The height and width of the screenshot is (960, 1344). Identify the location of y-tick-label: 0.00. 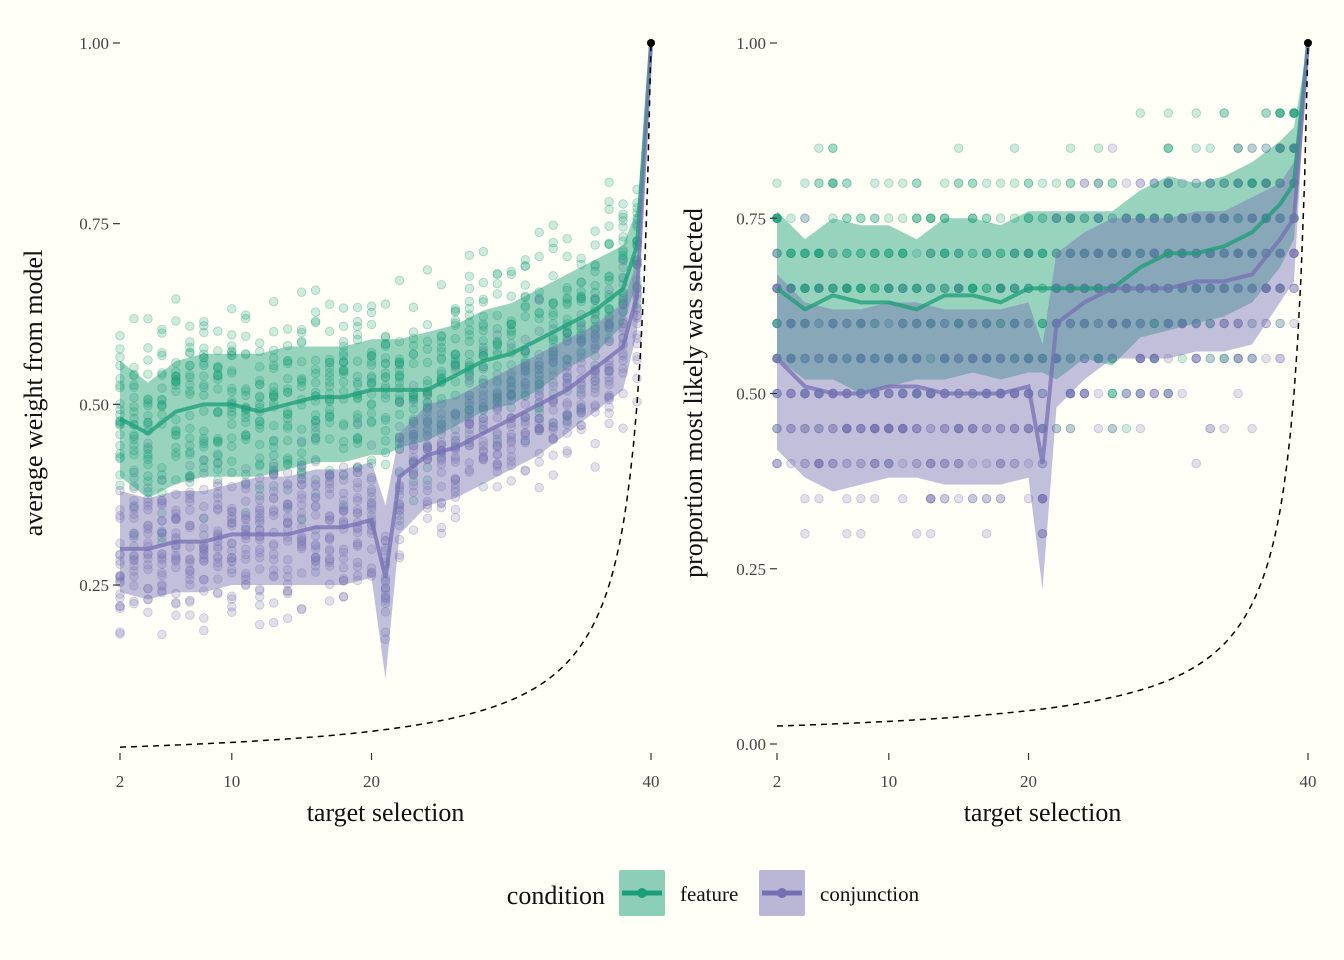
(751, 744).